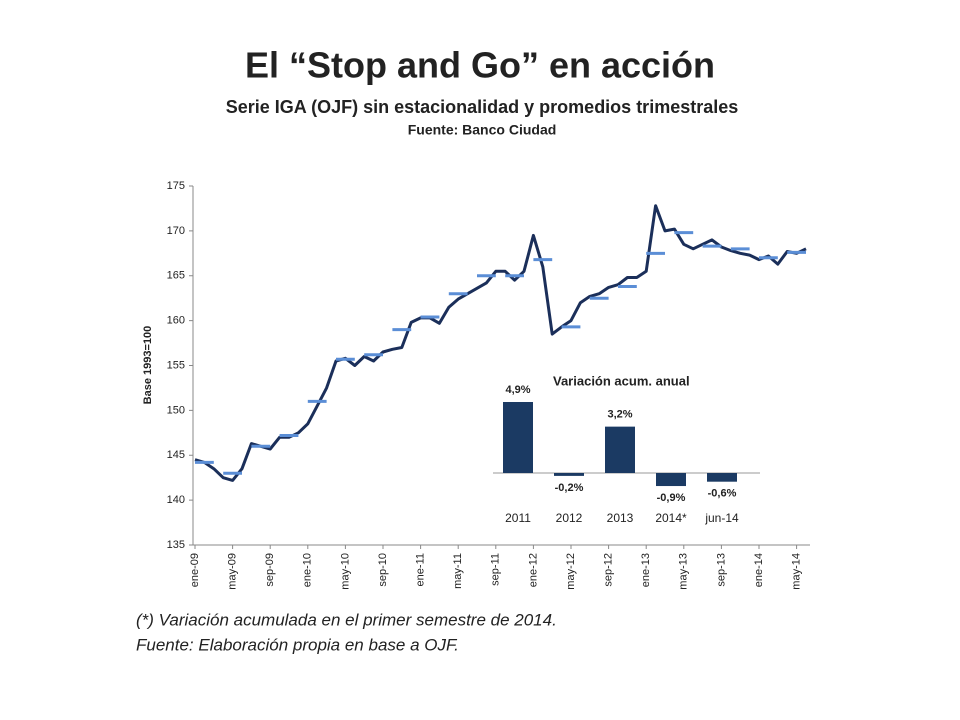  What do you see at coordinates (620, 518) in the screenshot?
I see `x-tick-label: 2013` at bounding box center [620, 518].